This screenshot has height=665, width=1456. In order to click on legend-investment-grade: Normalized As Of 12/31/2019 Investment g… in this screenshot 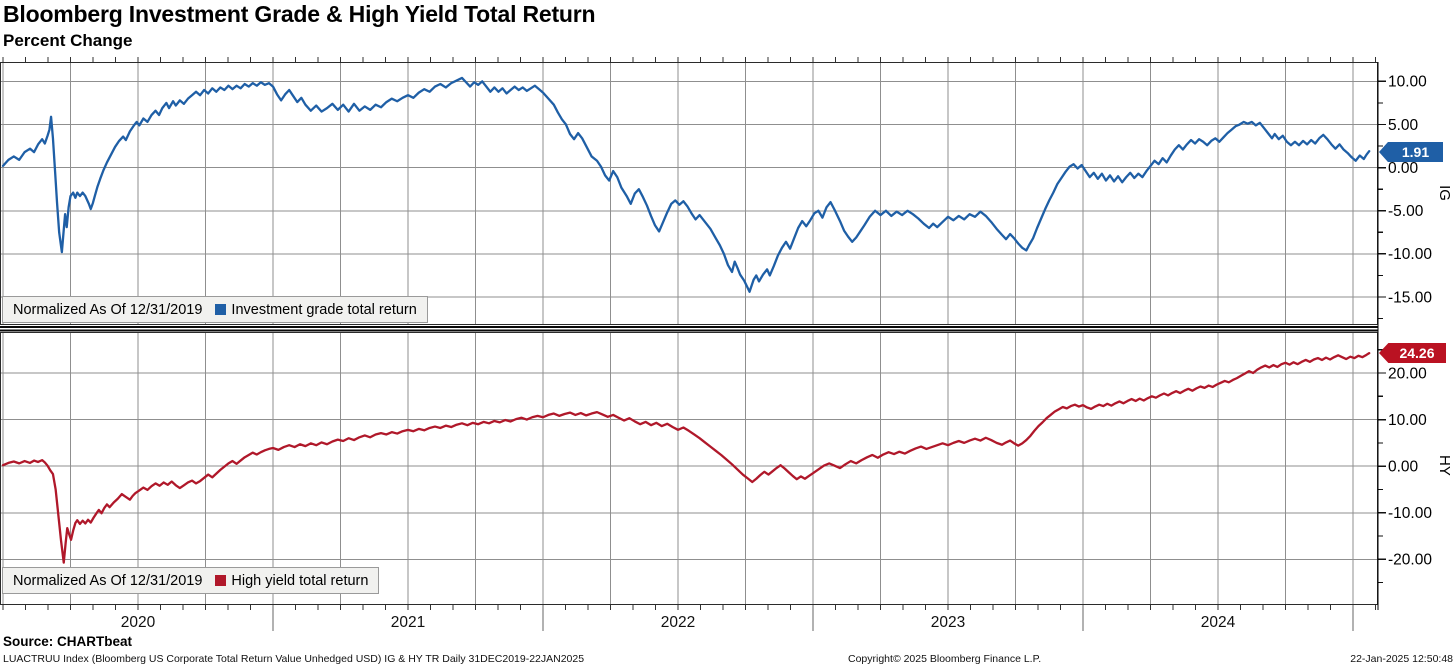, I will do `click(215, 309)`.